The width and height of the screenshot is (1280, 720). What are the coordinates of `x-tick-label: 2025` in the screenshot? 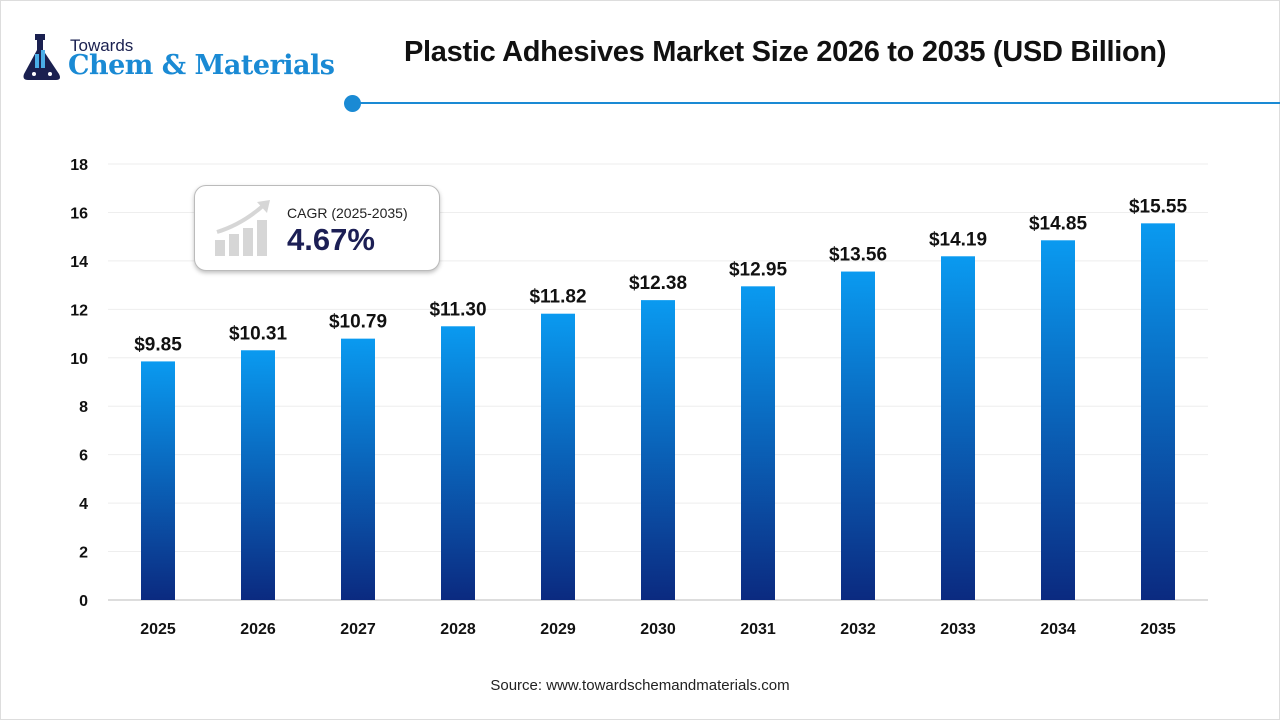 It's located at (158, 629).